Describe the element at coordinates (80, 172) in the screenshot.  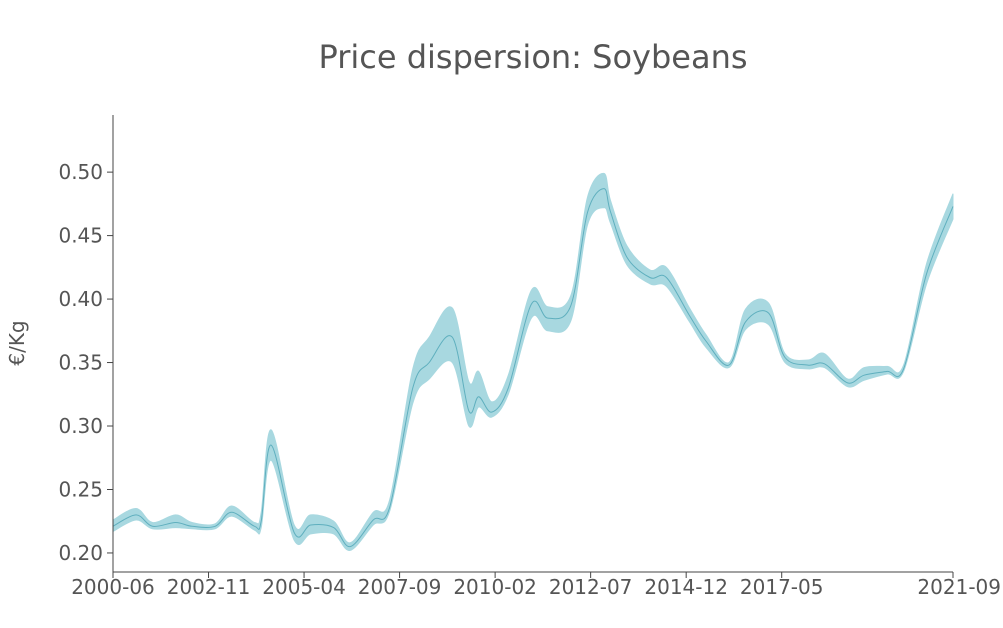
I see `y-tick-label: 0.50` at that location.